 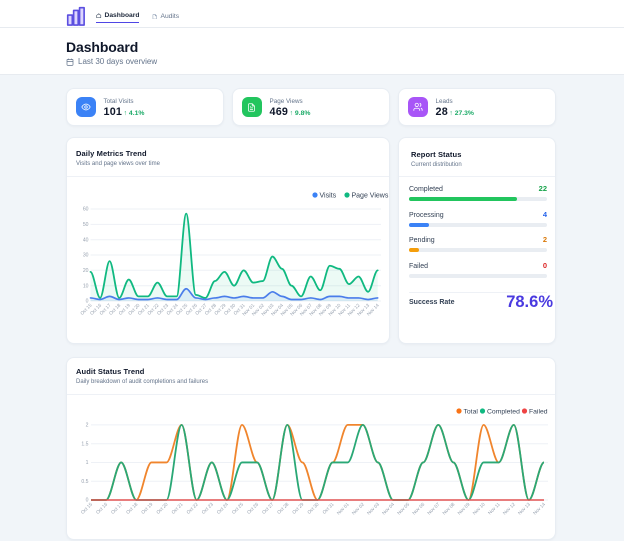 I want to click on svg-text: 1.5, so click(x=84, y=444).